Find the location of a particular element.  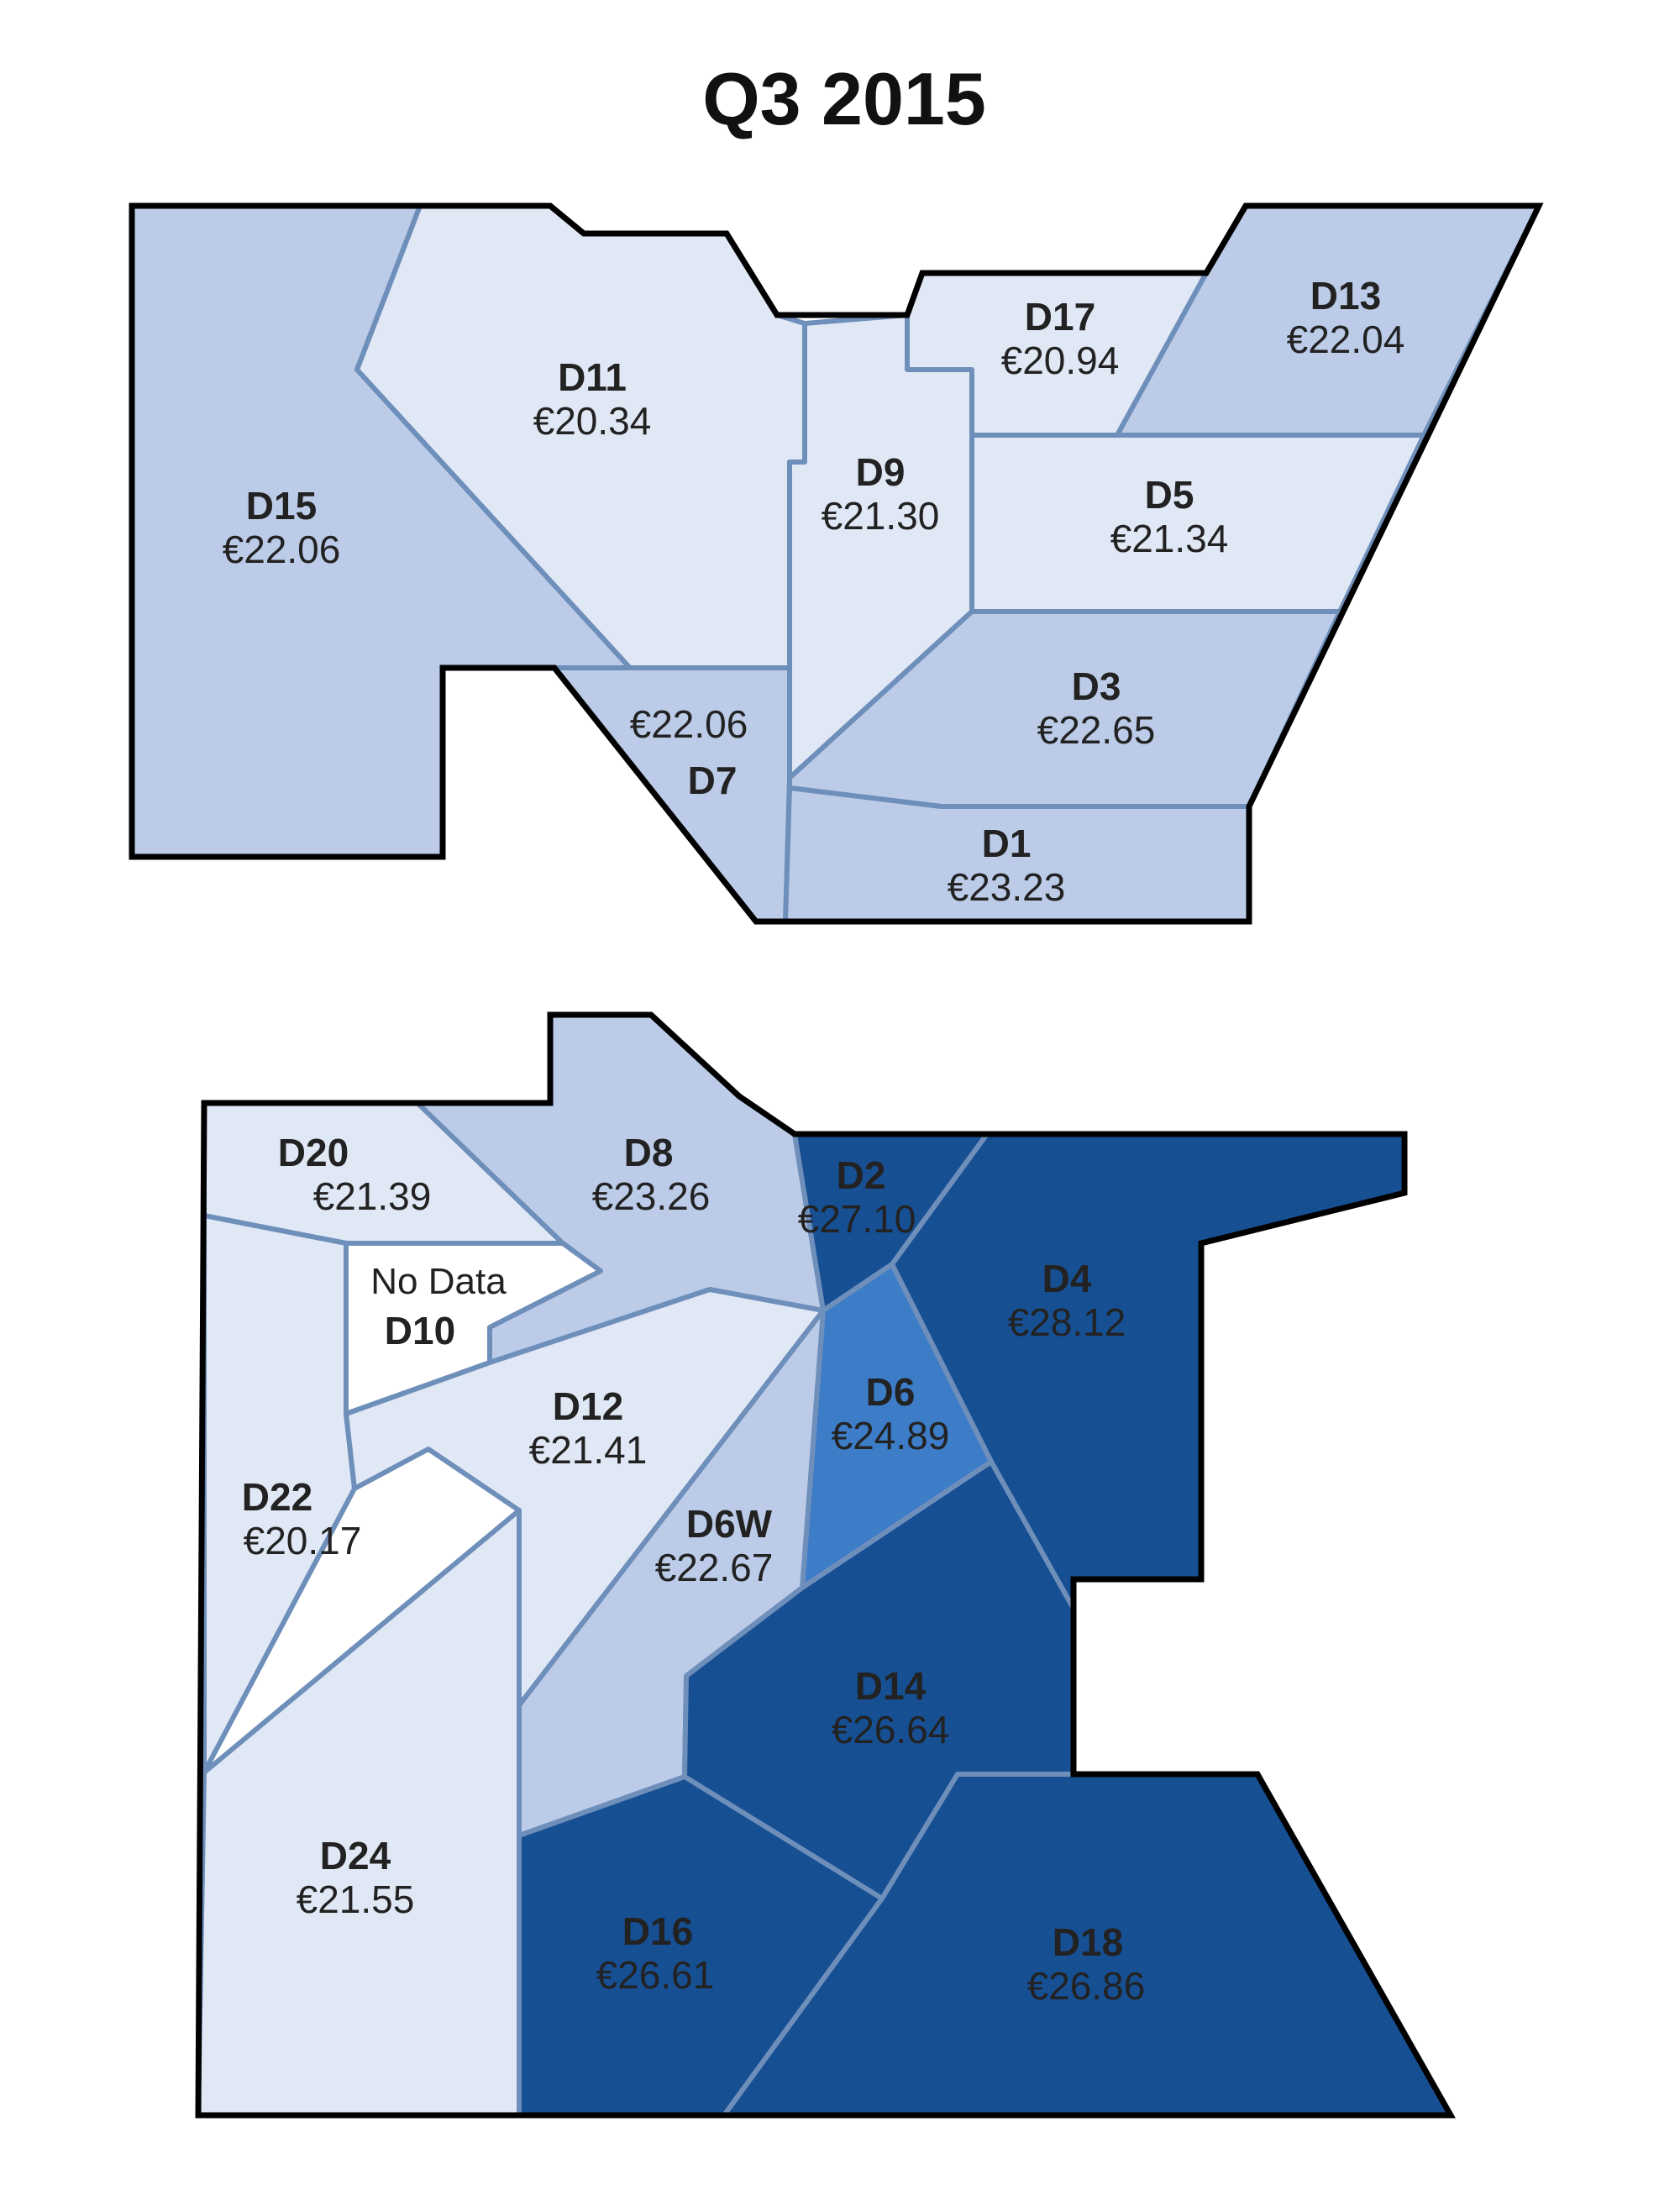

label-d10-nodata: No Data is located at coordinates (438, 1281).